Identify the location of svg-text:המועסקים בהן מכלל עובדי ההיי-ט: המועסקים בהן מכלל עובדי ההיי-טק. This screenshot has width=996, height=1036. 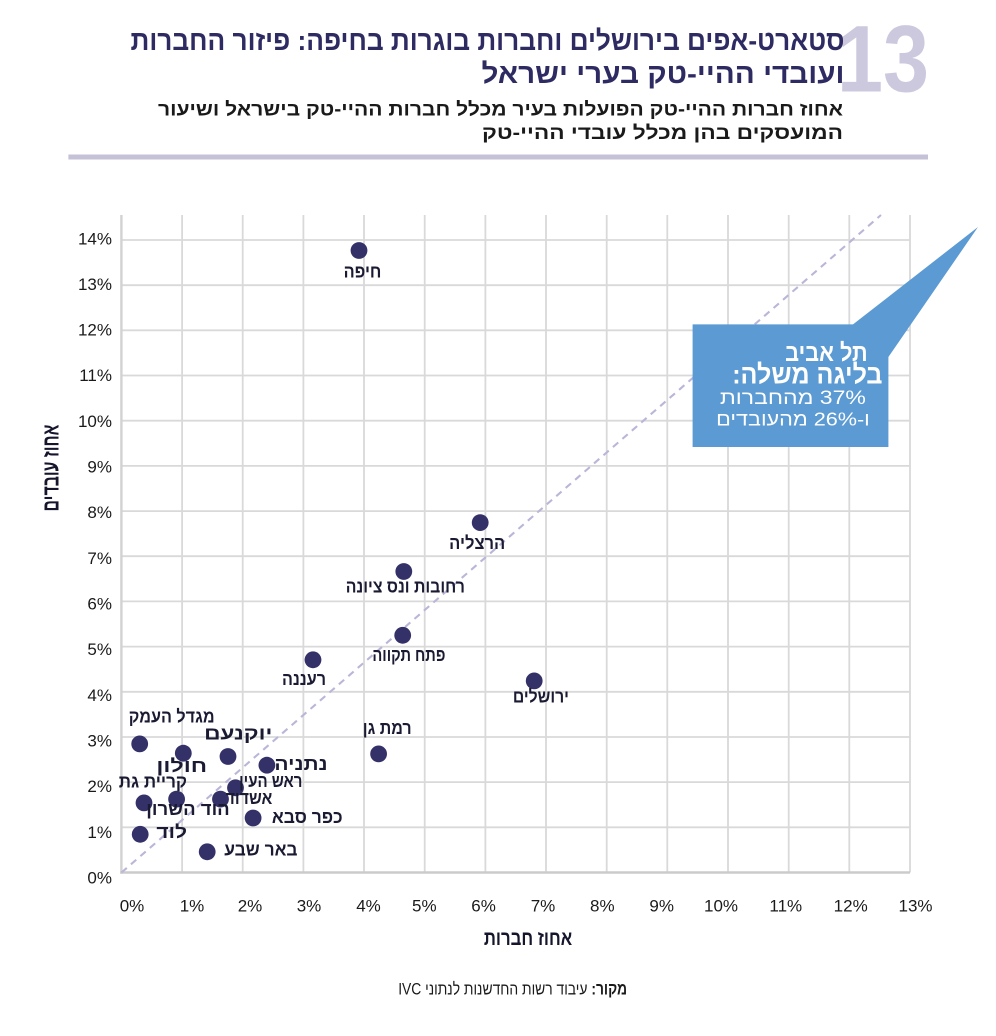
(662, 133).